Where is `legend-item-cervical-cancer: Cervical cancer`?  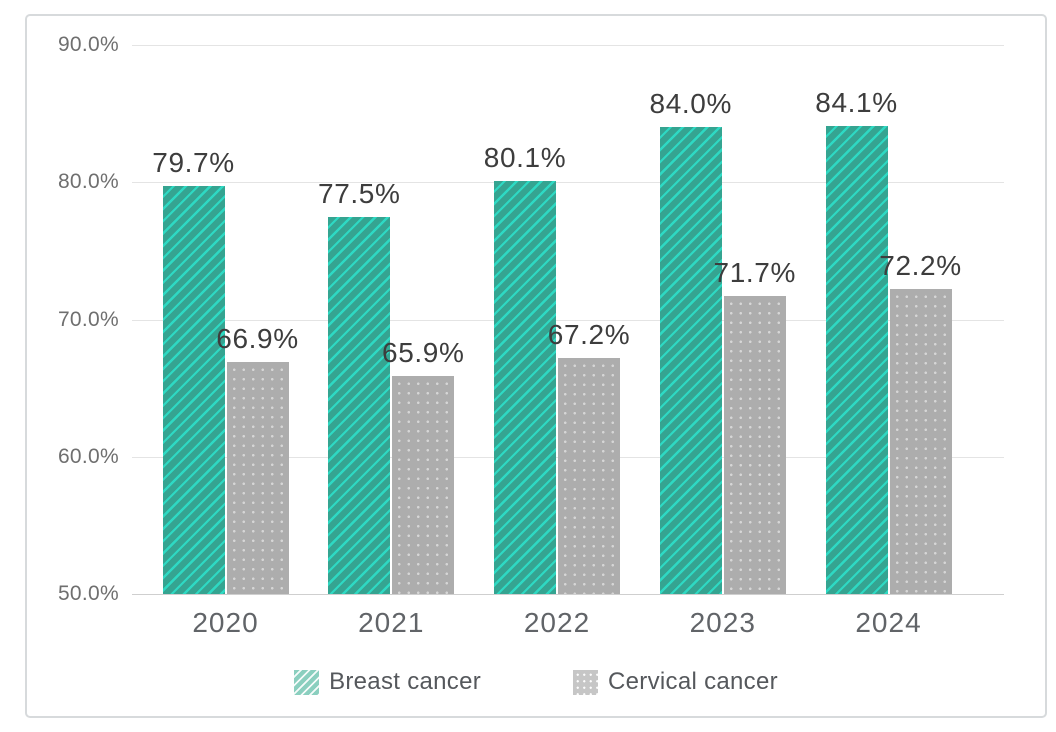
legend-item-cervical-cancer: Cervical cancer is located at coordinates (675, 682).